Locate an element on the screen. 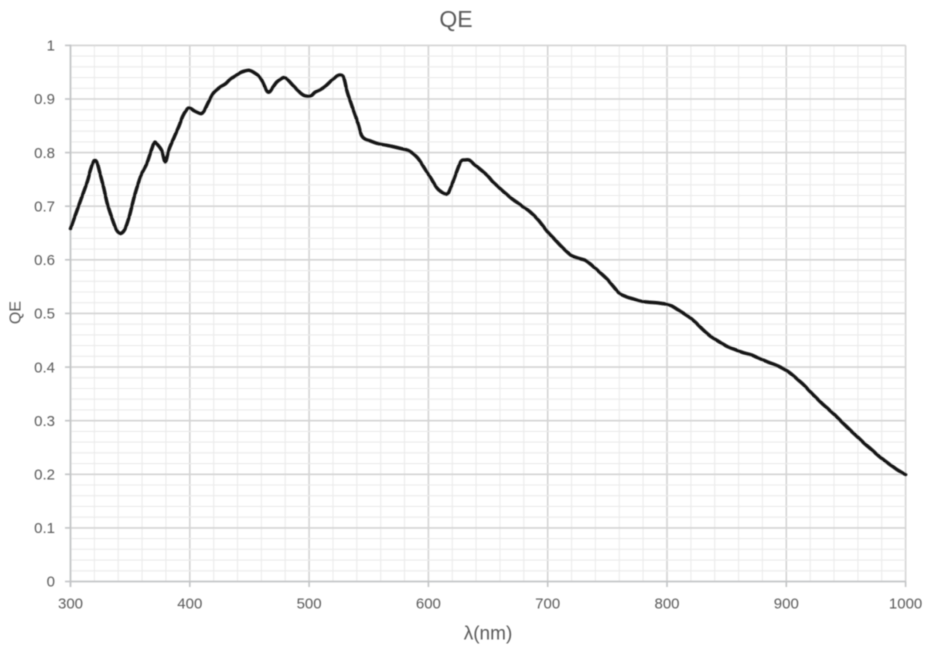 This screenshot has height=668, width=930. svg-text: 0.2 is located at coordinates (44, 475).